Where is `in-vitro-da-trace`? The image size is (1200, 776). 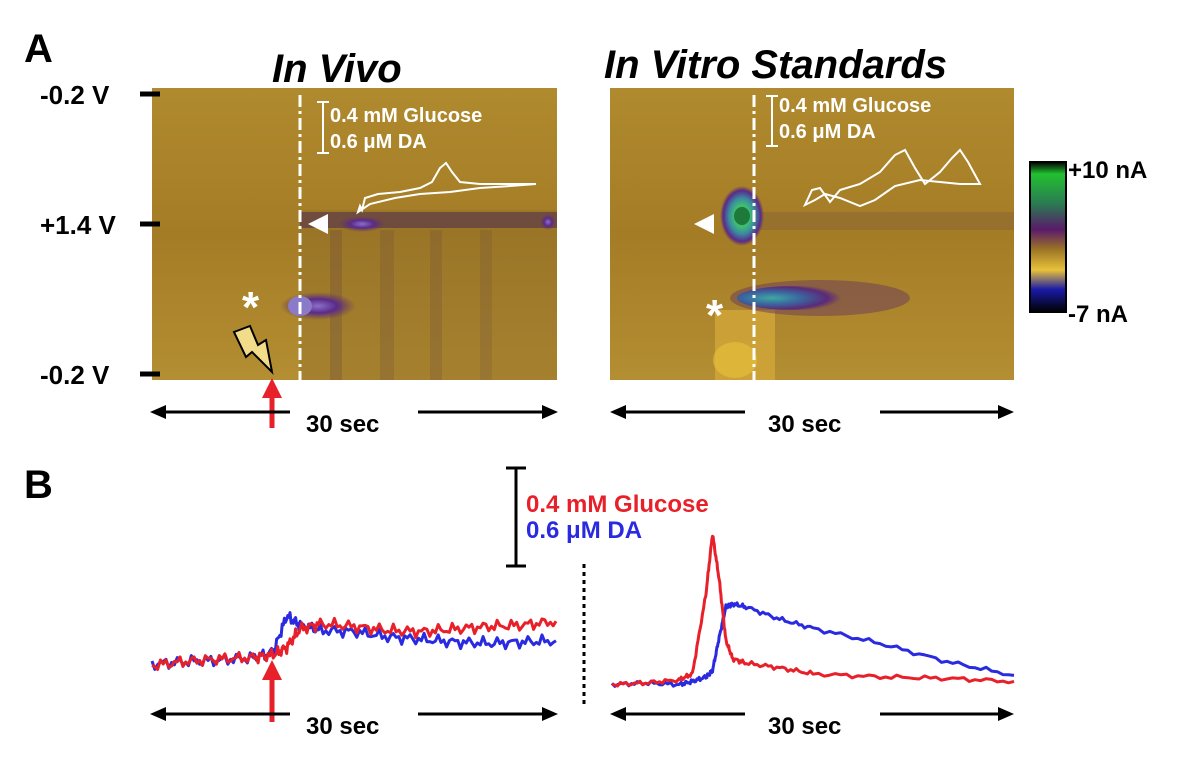 in-vitro-da-trace is located at coordinates (812, 644).